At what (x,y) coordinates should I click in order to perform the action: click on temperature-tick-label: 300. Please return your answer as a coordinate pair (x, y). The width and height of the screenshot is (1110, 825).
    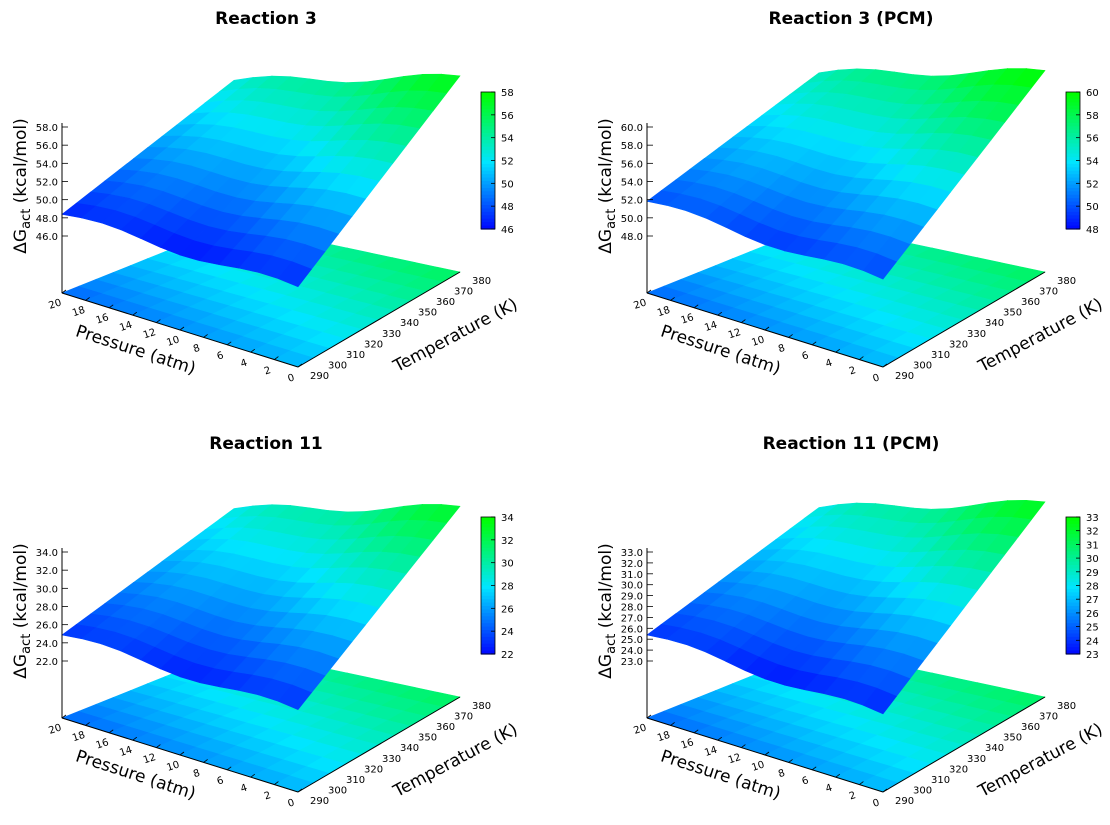
    Looking at the image, I should click on (337, 365).